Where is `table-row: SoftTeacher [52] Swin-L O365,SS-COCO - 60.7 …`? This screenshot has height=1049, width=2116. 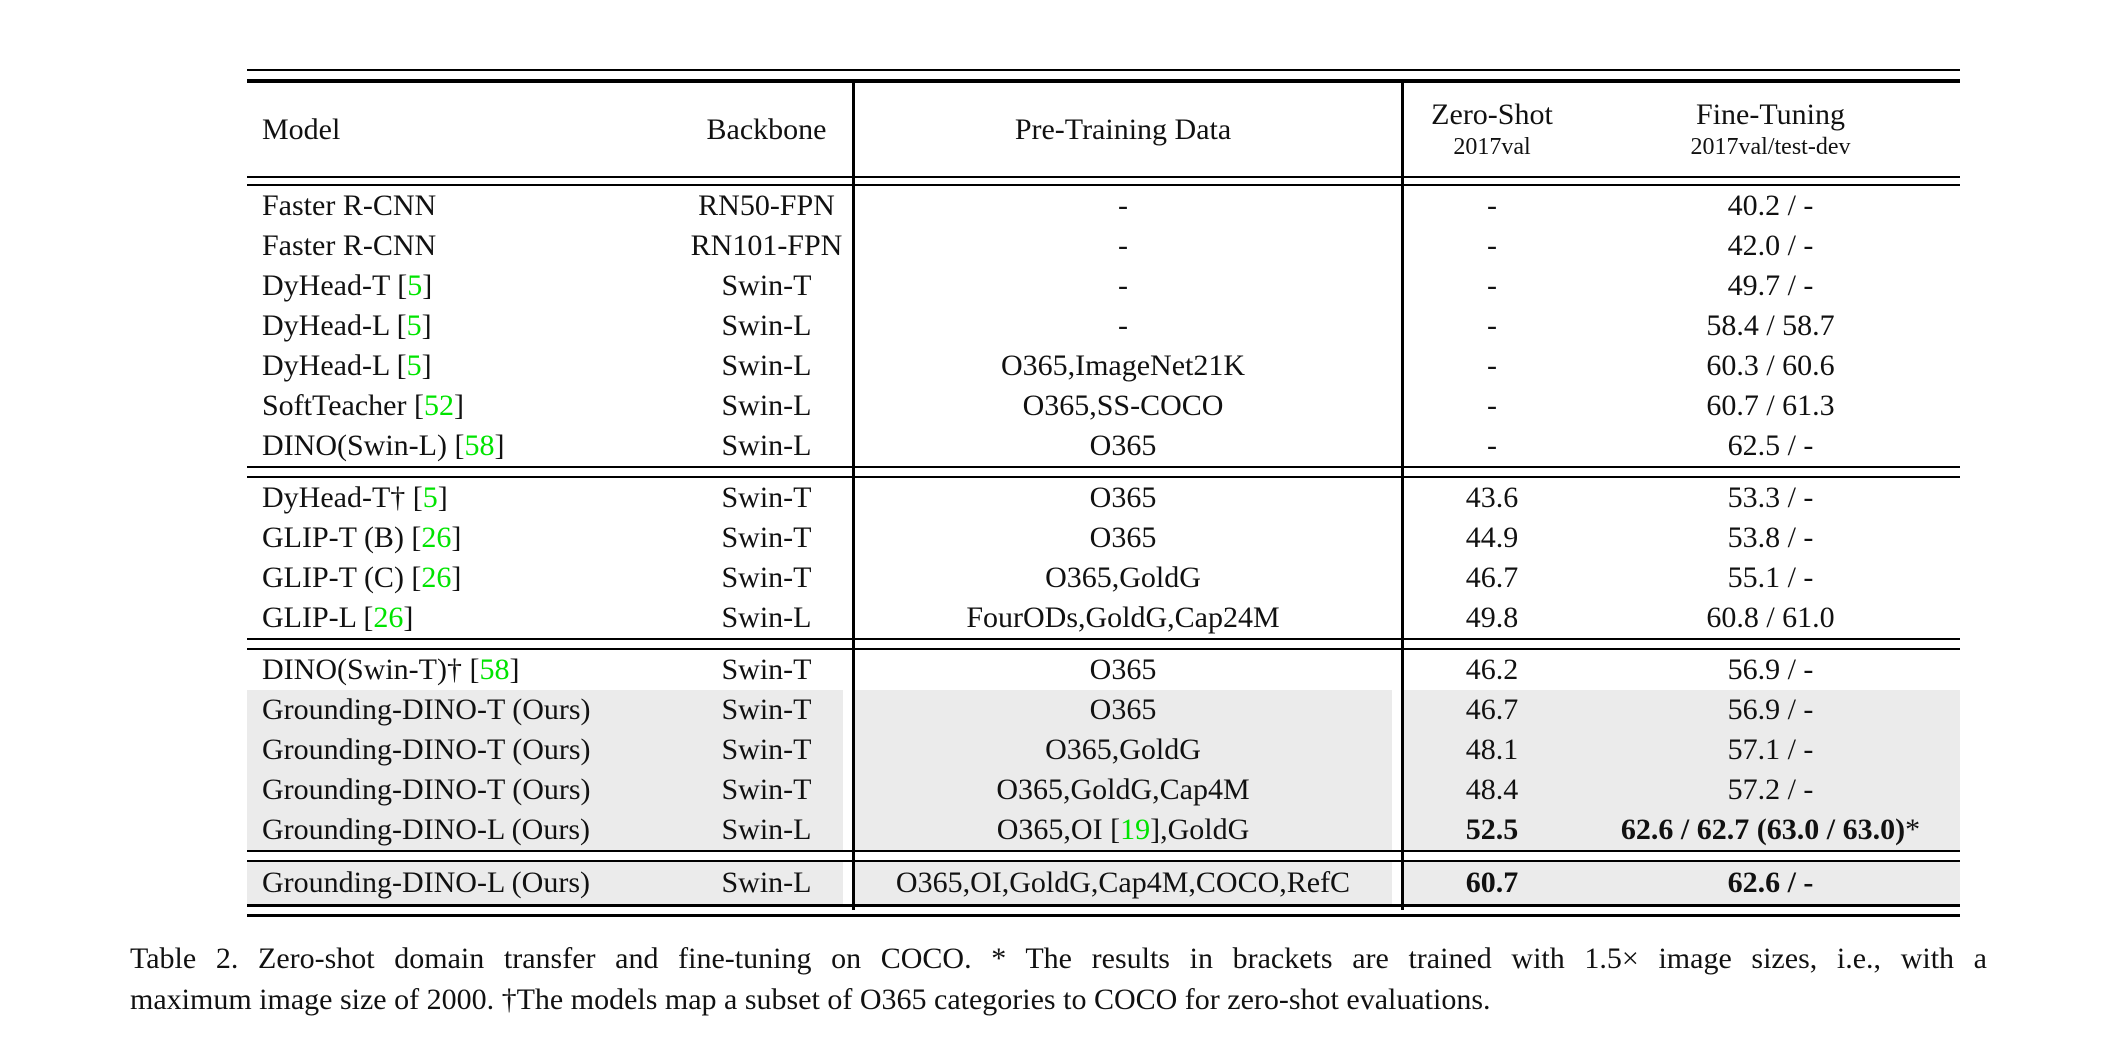 table-row: SoftTeacher [52] Swin-L O365,SS-COCO - 60.7 … is located at coordinates (1103, 406).